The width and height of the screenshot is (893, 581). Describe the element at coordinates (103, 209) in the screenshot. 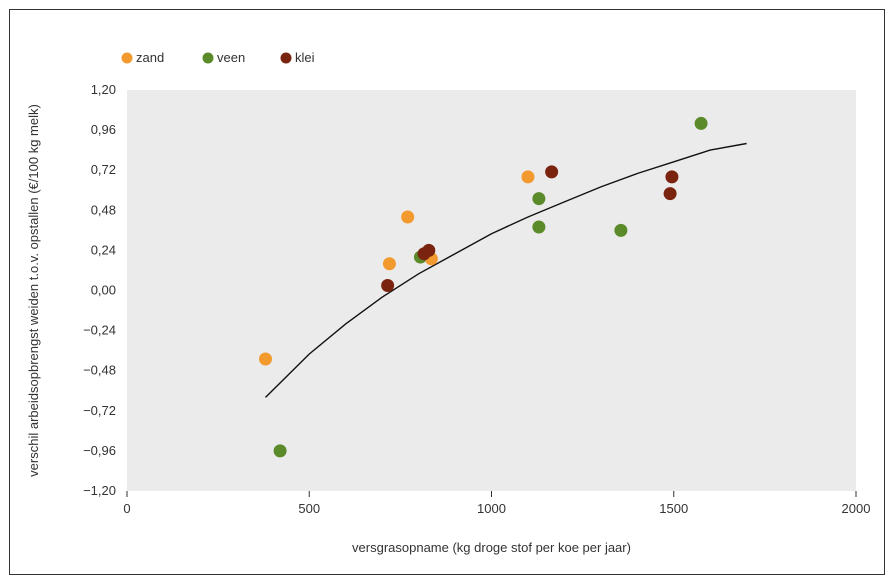

I see `y-tick-label: 0,48` at that location.